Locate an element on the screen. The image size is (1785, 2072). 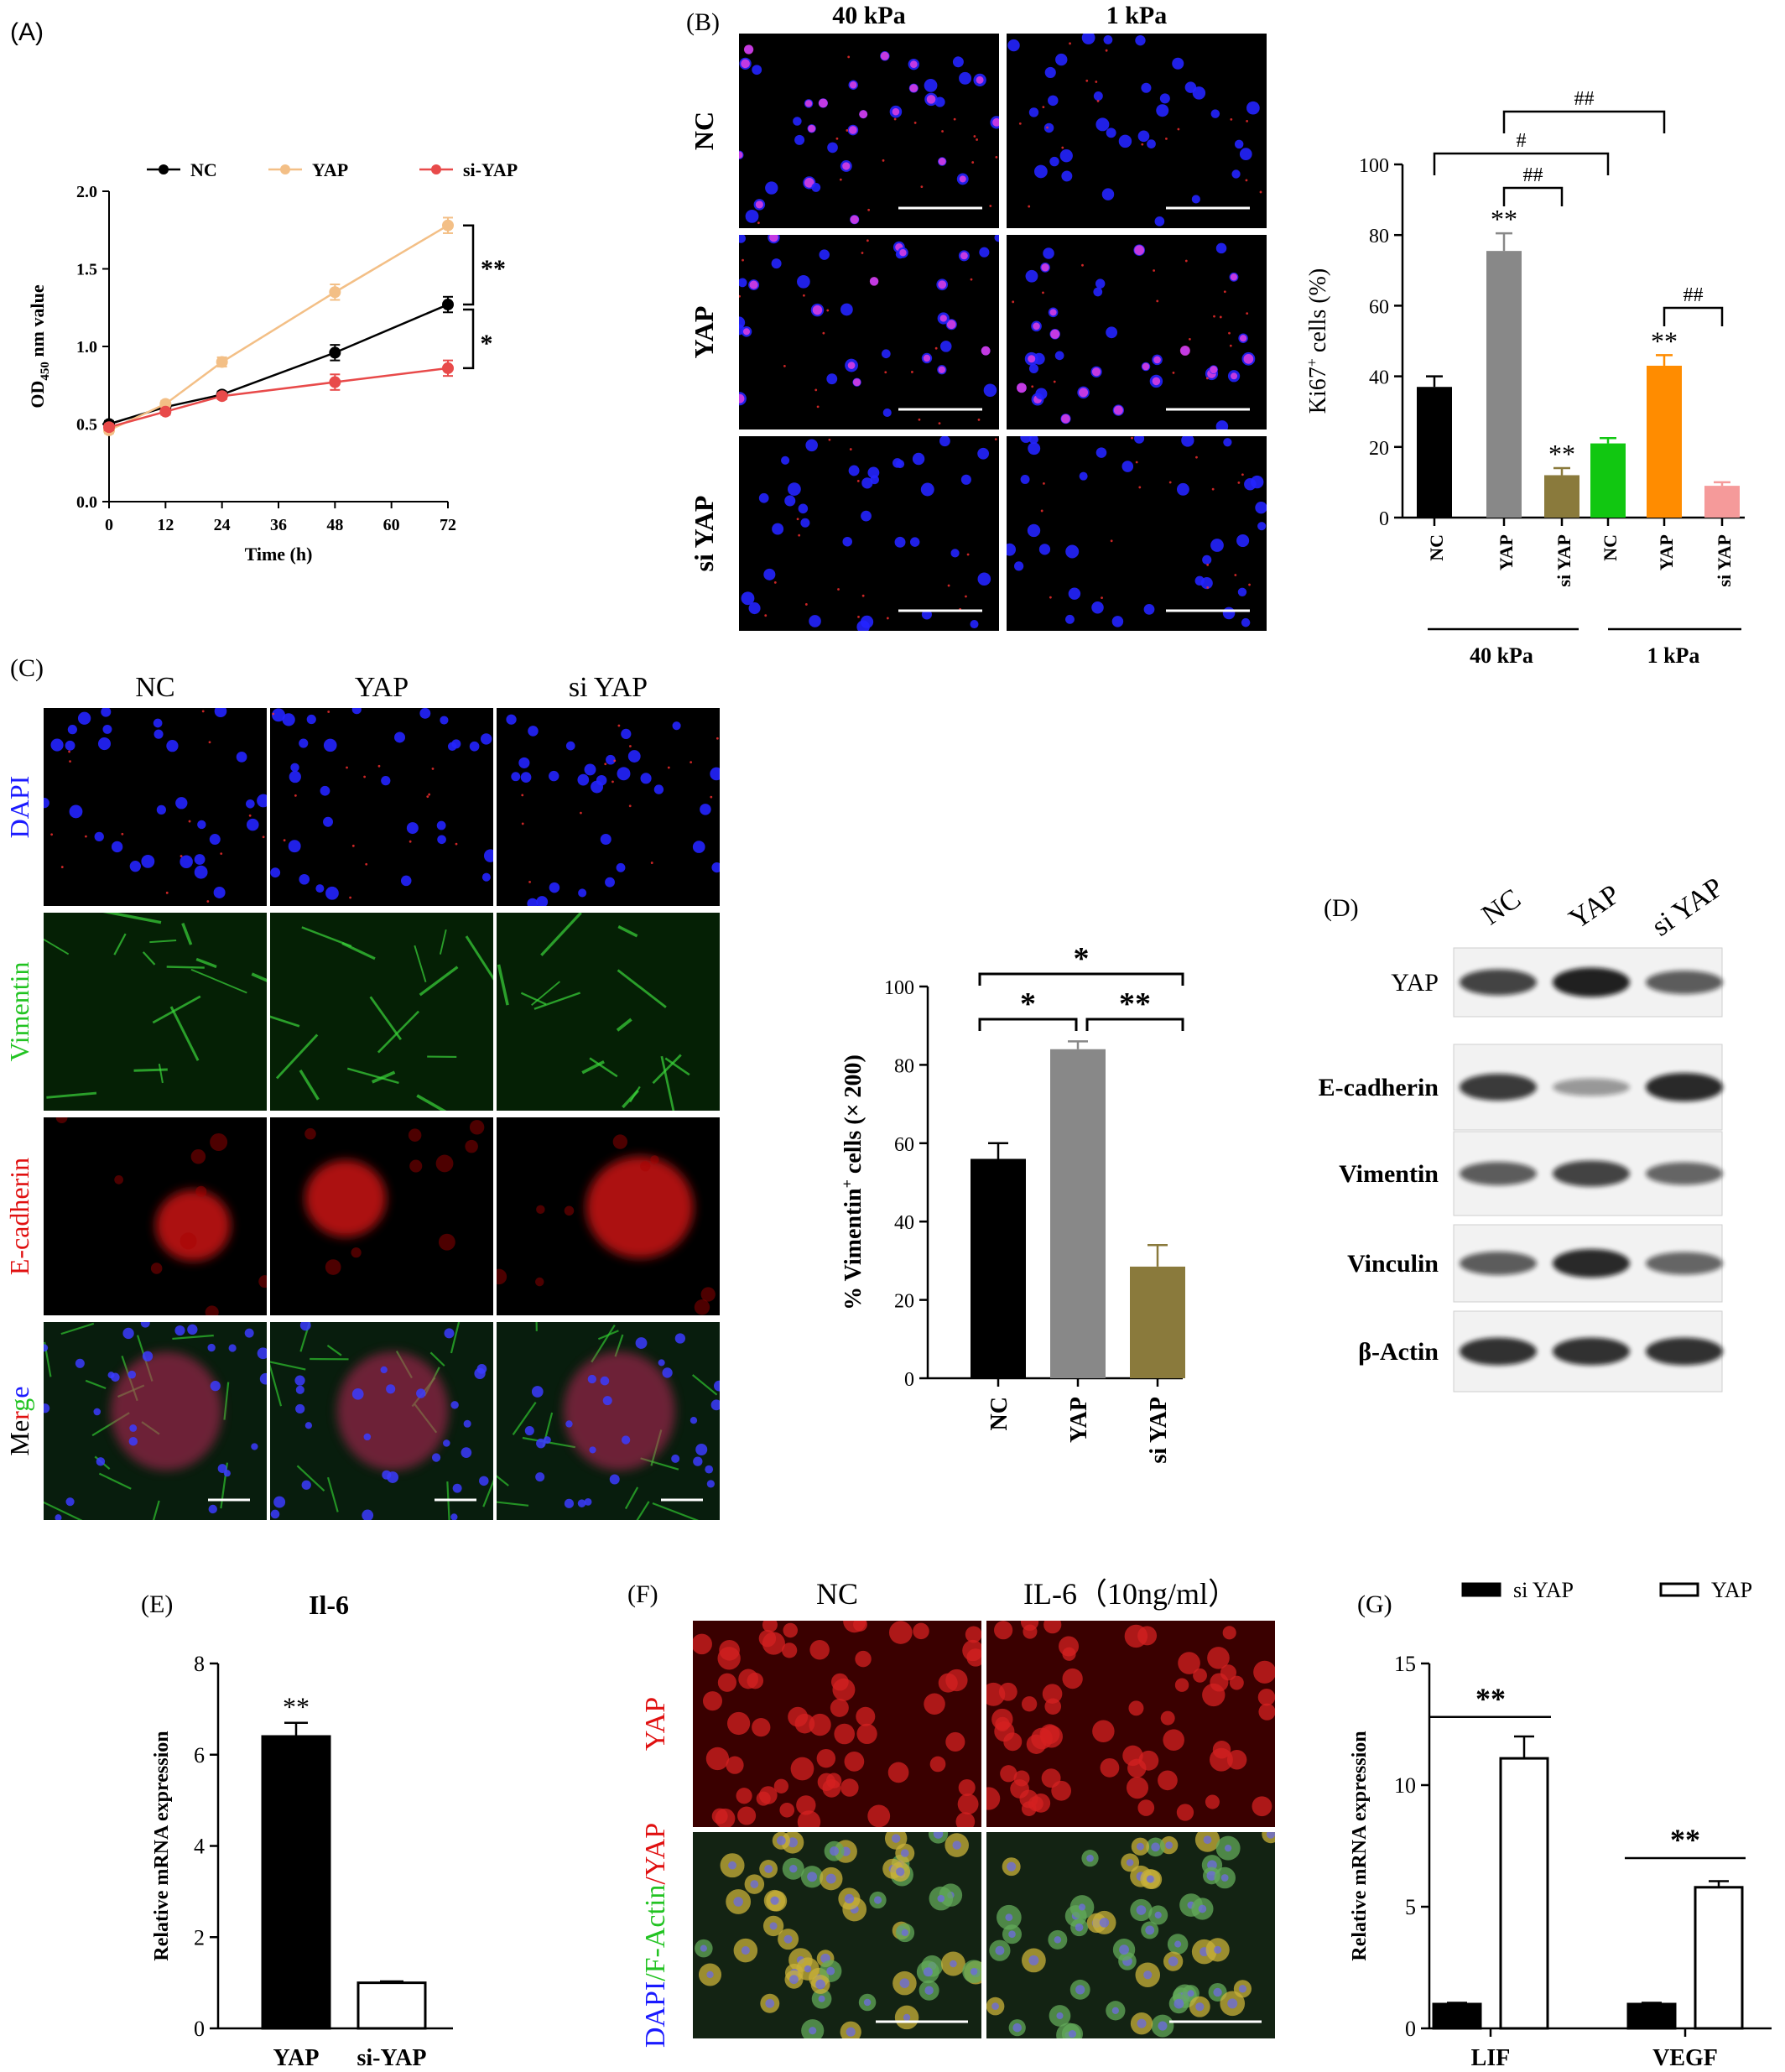
ki67-microscopy-grid: 40 kPa 1 kPa NC YAP si YAP is located at coordinates (978, 316).